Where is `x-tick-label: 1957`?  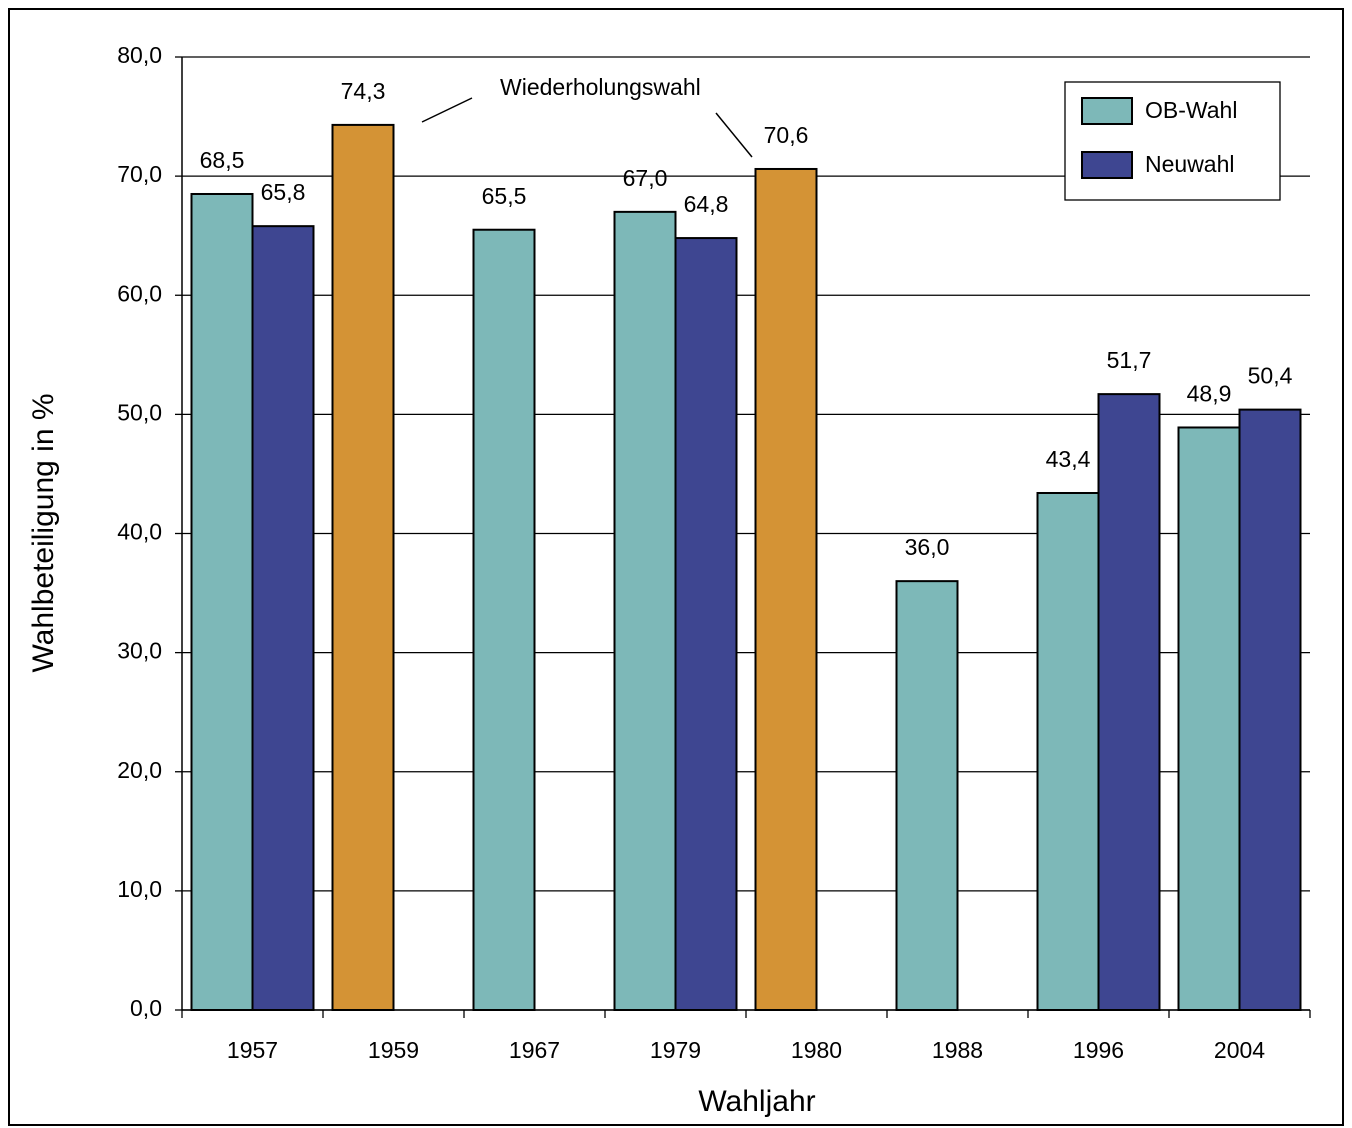
x-tick-label: 1957 is located at coordinates (252, 1050).